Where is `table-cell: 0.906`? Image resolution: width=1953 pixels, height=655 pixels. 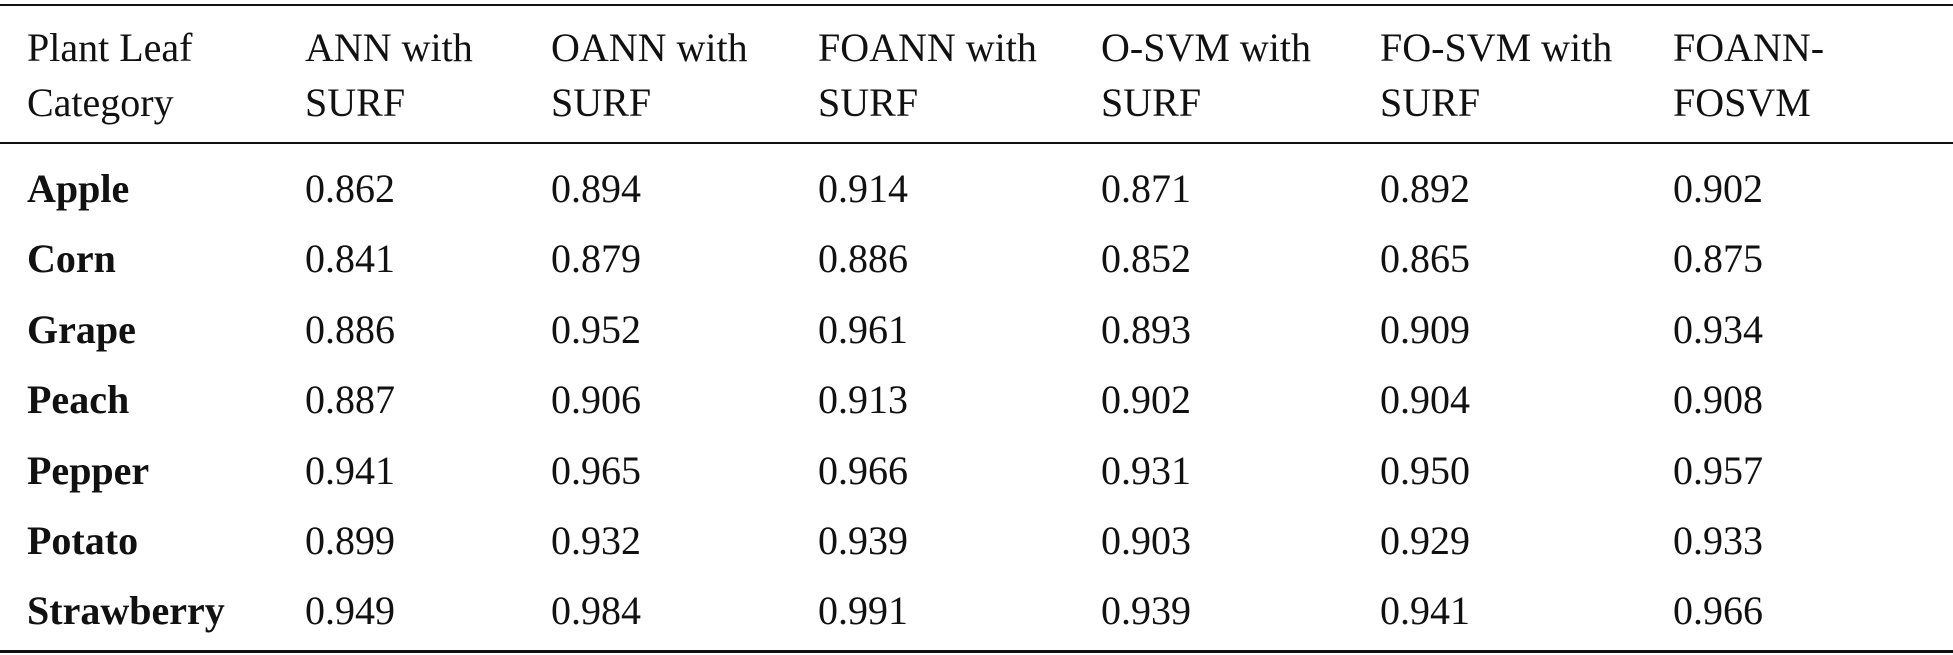
table-cell: 0.906 is located at coordinates (596, 400).